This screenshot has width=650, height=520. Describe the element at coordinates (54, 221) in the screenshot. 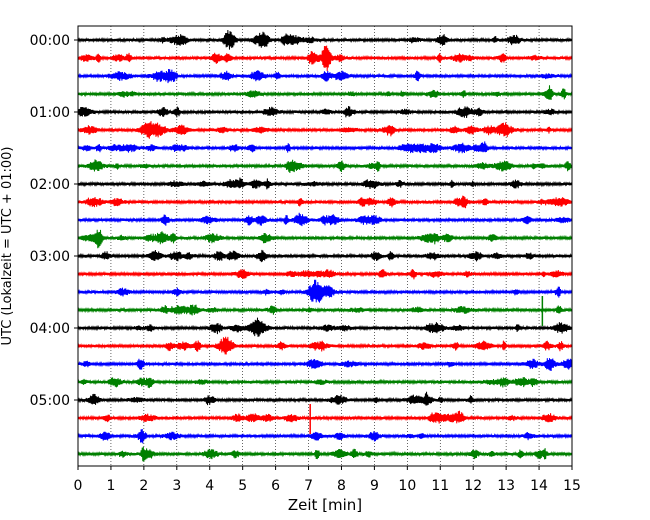

I see `y-axis: 00:00 01:00 02:00 03:00 04:00 05:00` at that location.